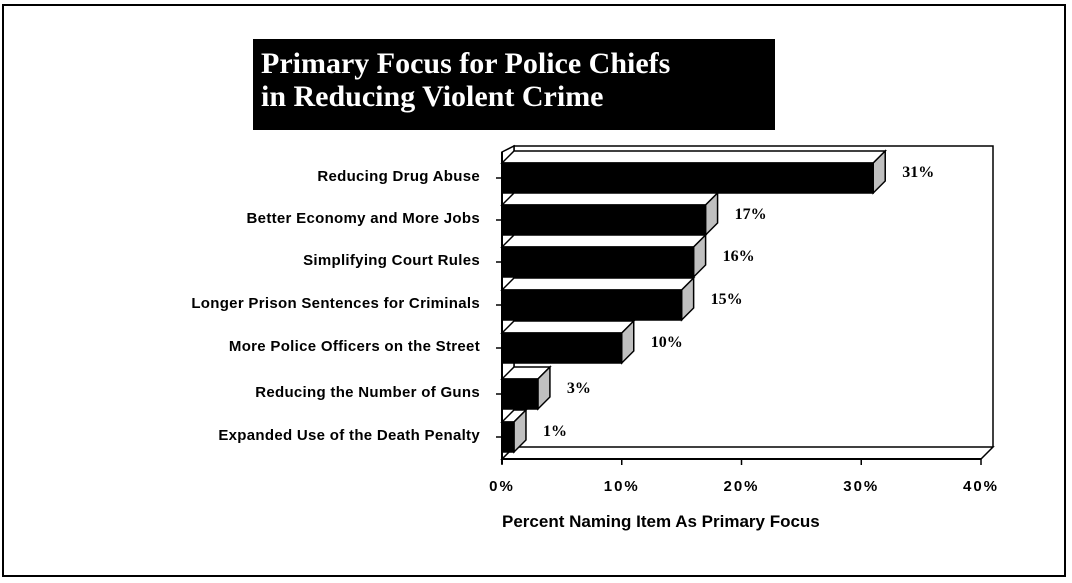 The image size is (1072, 583). What do you see at coordinates (747, 453) in the screenshot?
I see `plot-floor` at bounding box center [747, 453].